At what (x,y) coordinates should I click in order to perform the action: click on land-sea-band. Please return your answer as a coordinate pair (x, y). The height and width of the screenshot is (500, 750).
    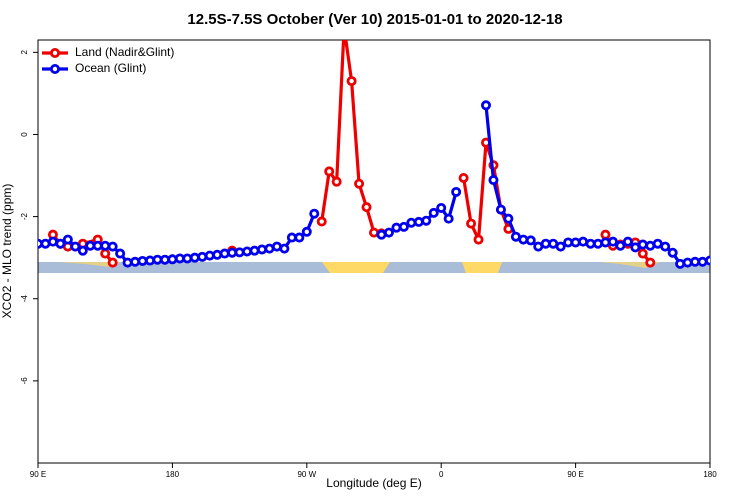
    Looking at the image, I should click on (374, 267).